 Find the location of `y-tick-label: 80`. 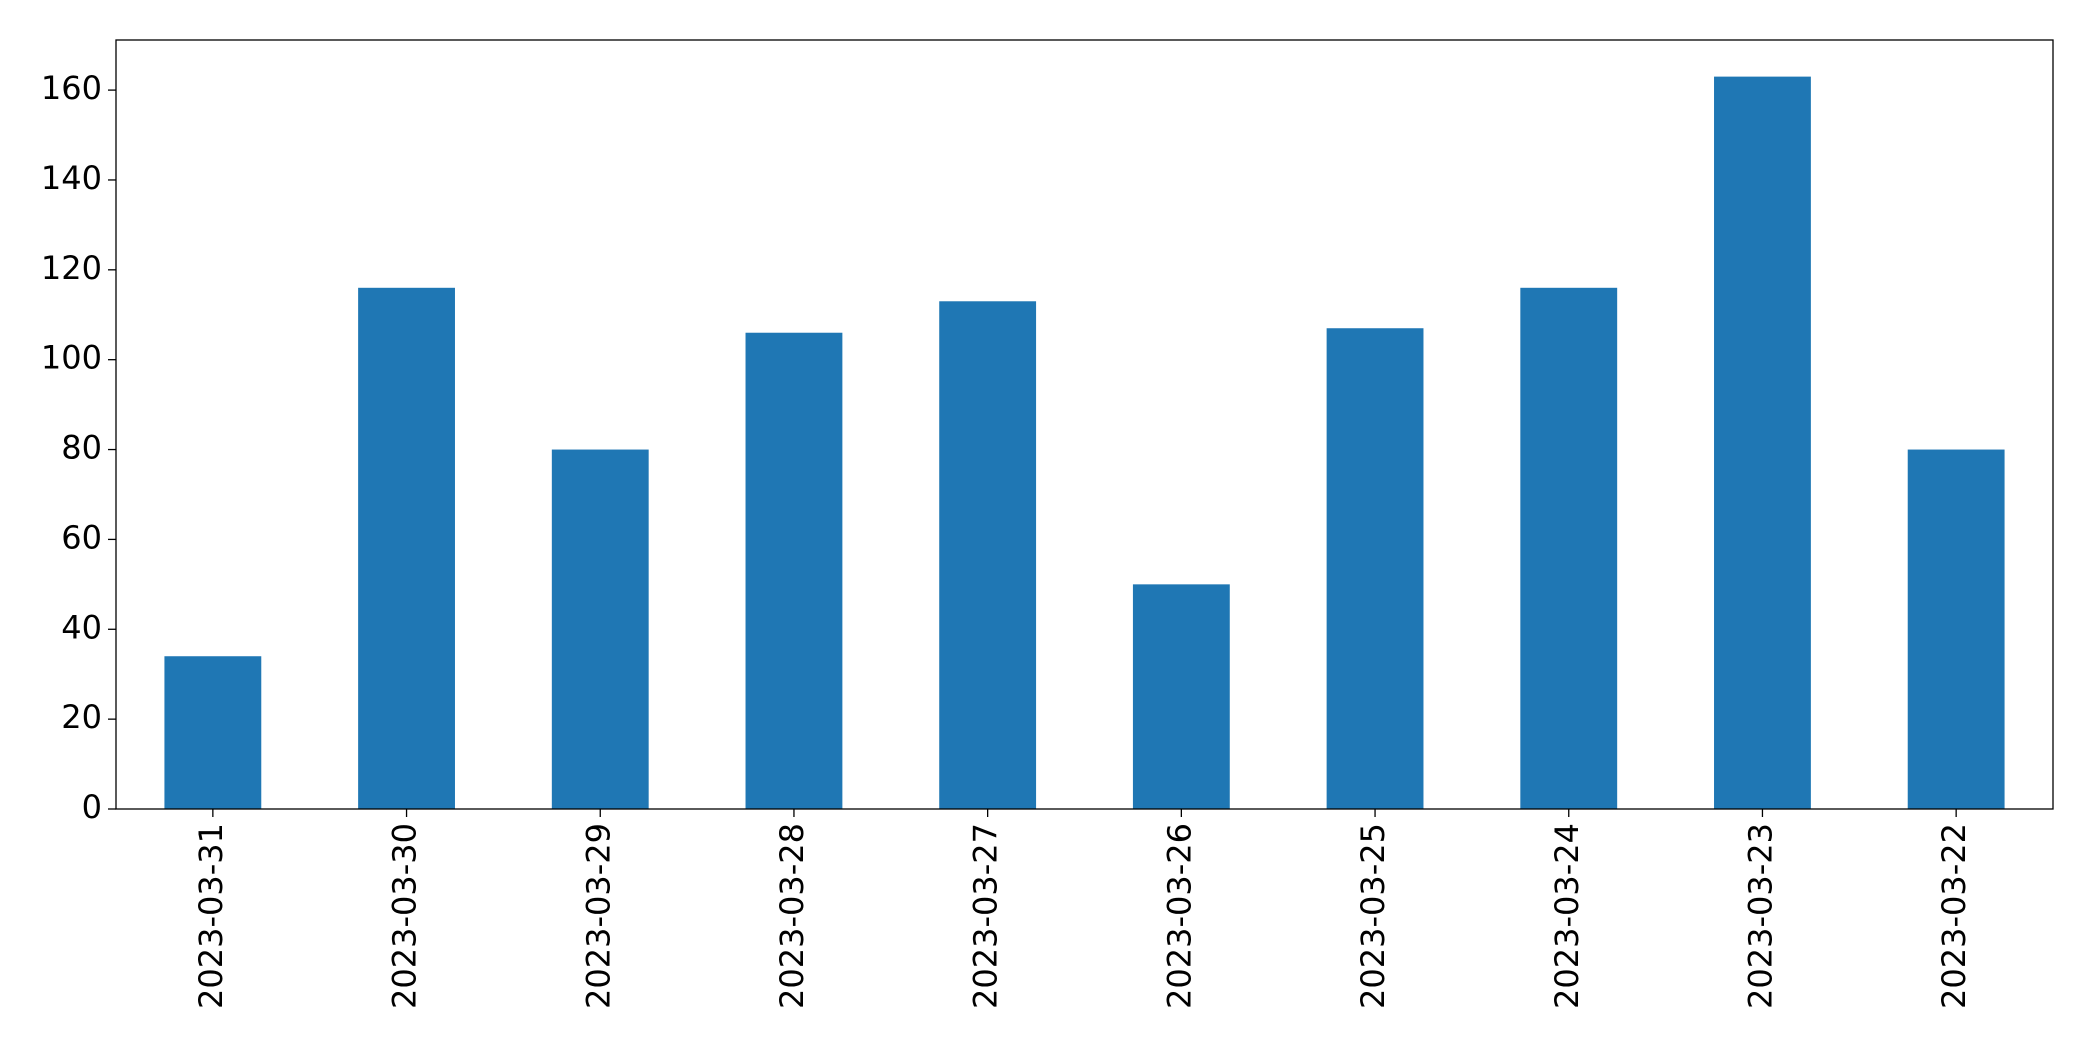

y-tick-label: 80 is located at coordinates (81, 448).